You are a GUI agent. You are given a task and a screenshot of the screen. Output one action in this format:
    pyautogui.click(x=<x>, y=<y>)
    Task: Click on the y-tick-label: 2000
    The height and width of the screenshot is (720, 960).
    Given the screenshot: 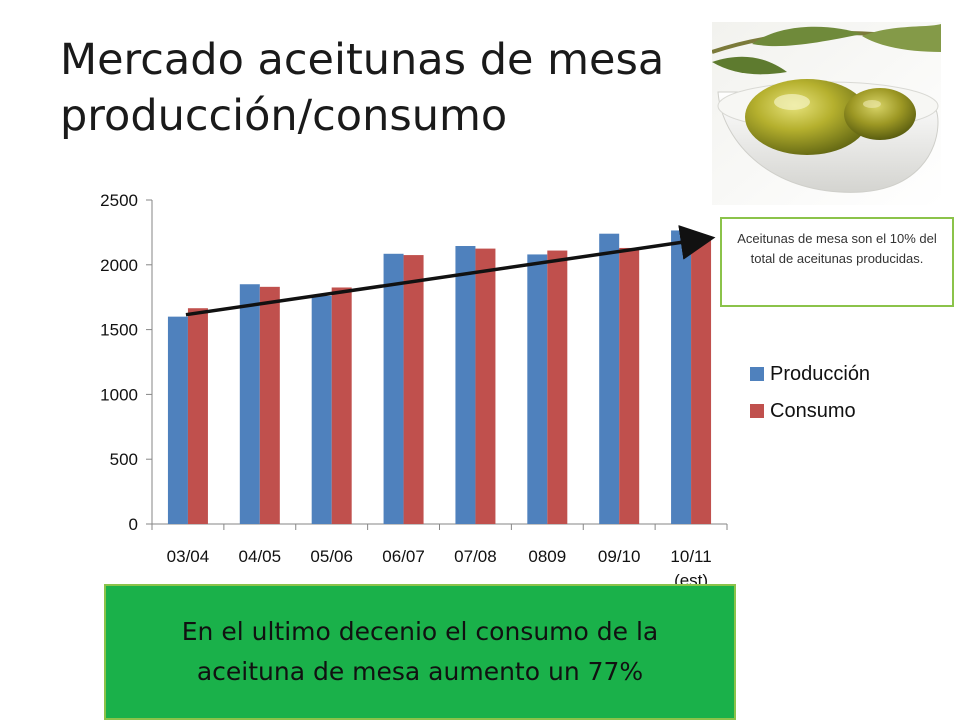 What is the action you would take?
    pyautogui.click(x=119, y=265)
    